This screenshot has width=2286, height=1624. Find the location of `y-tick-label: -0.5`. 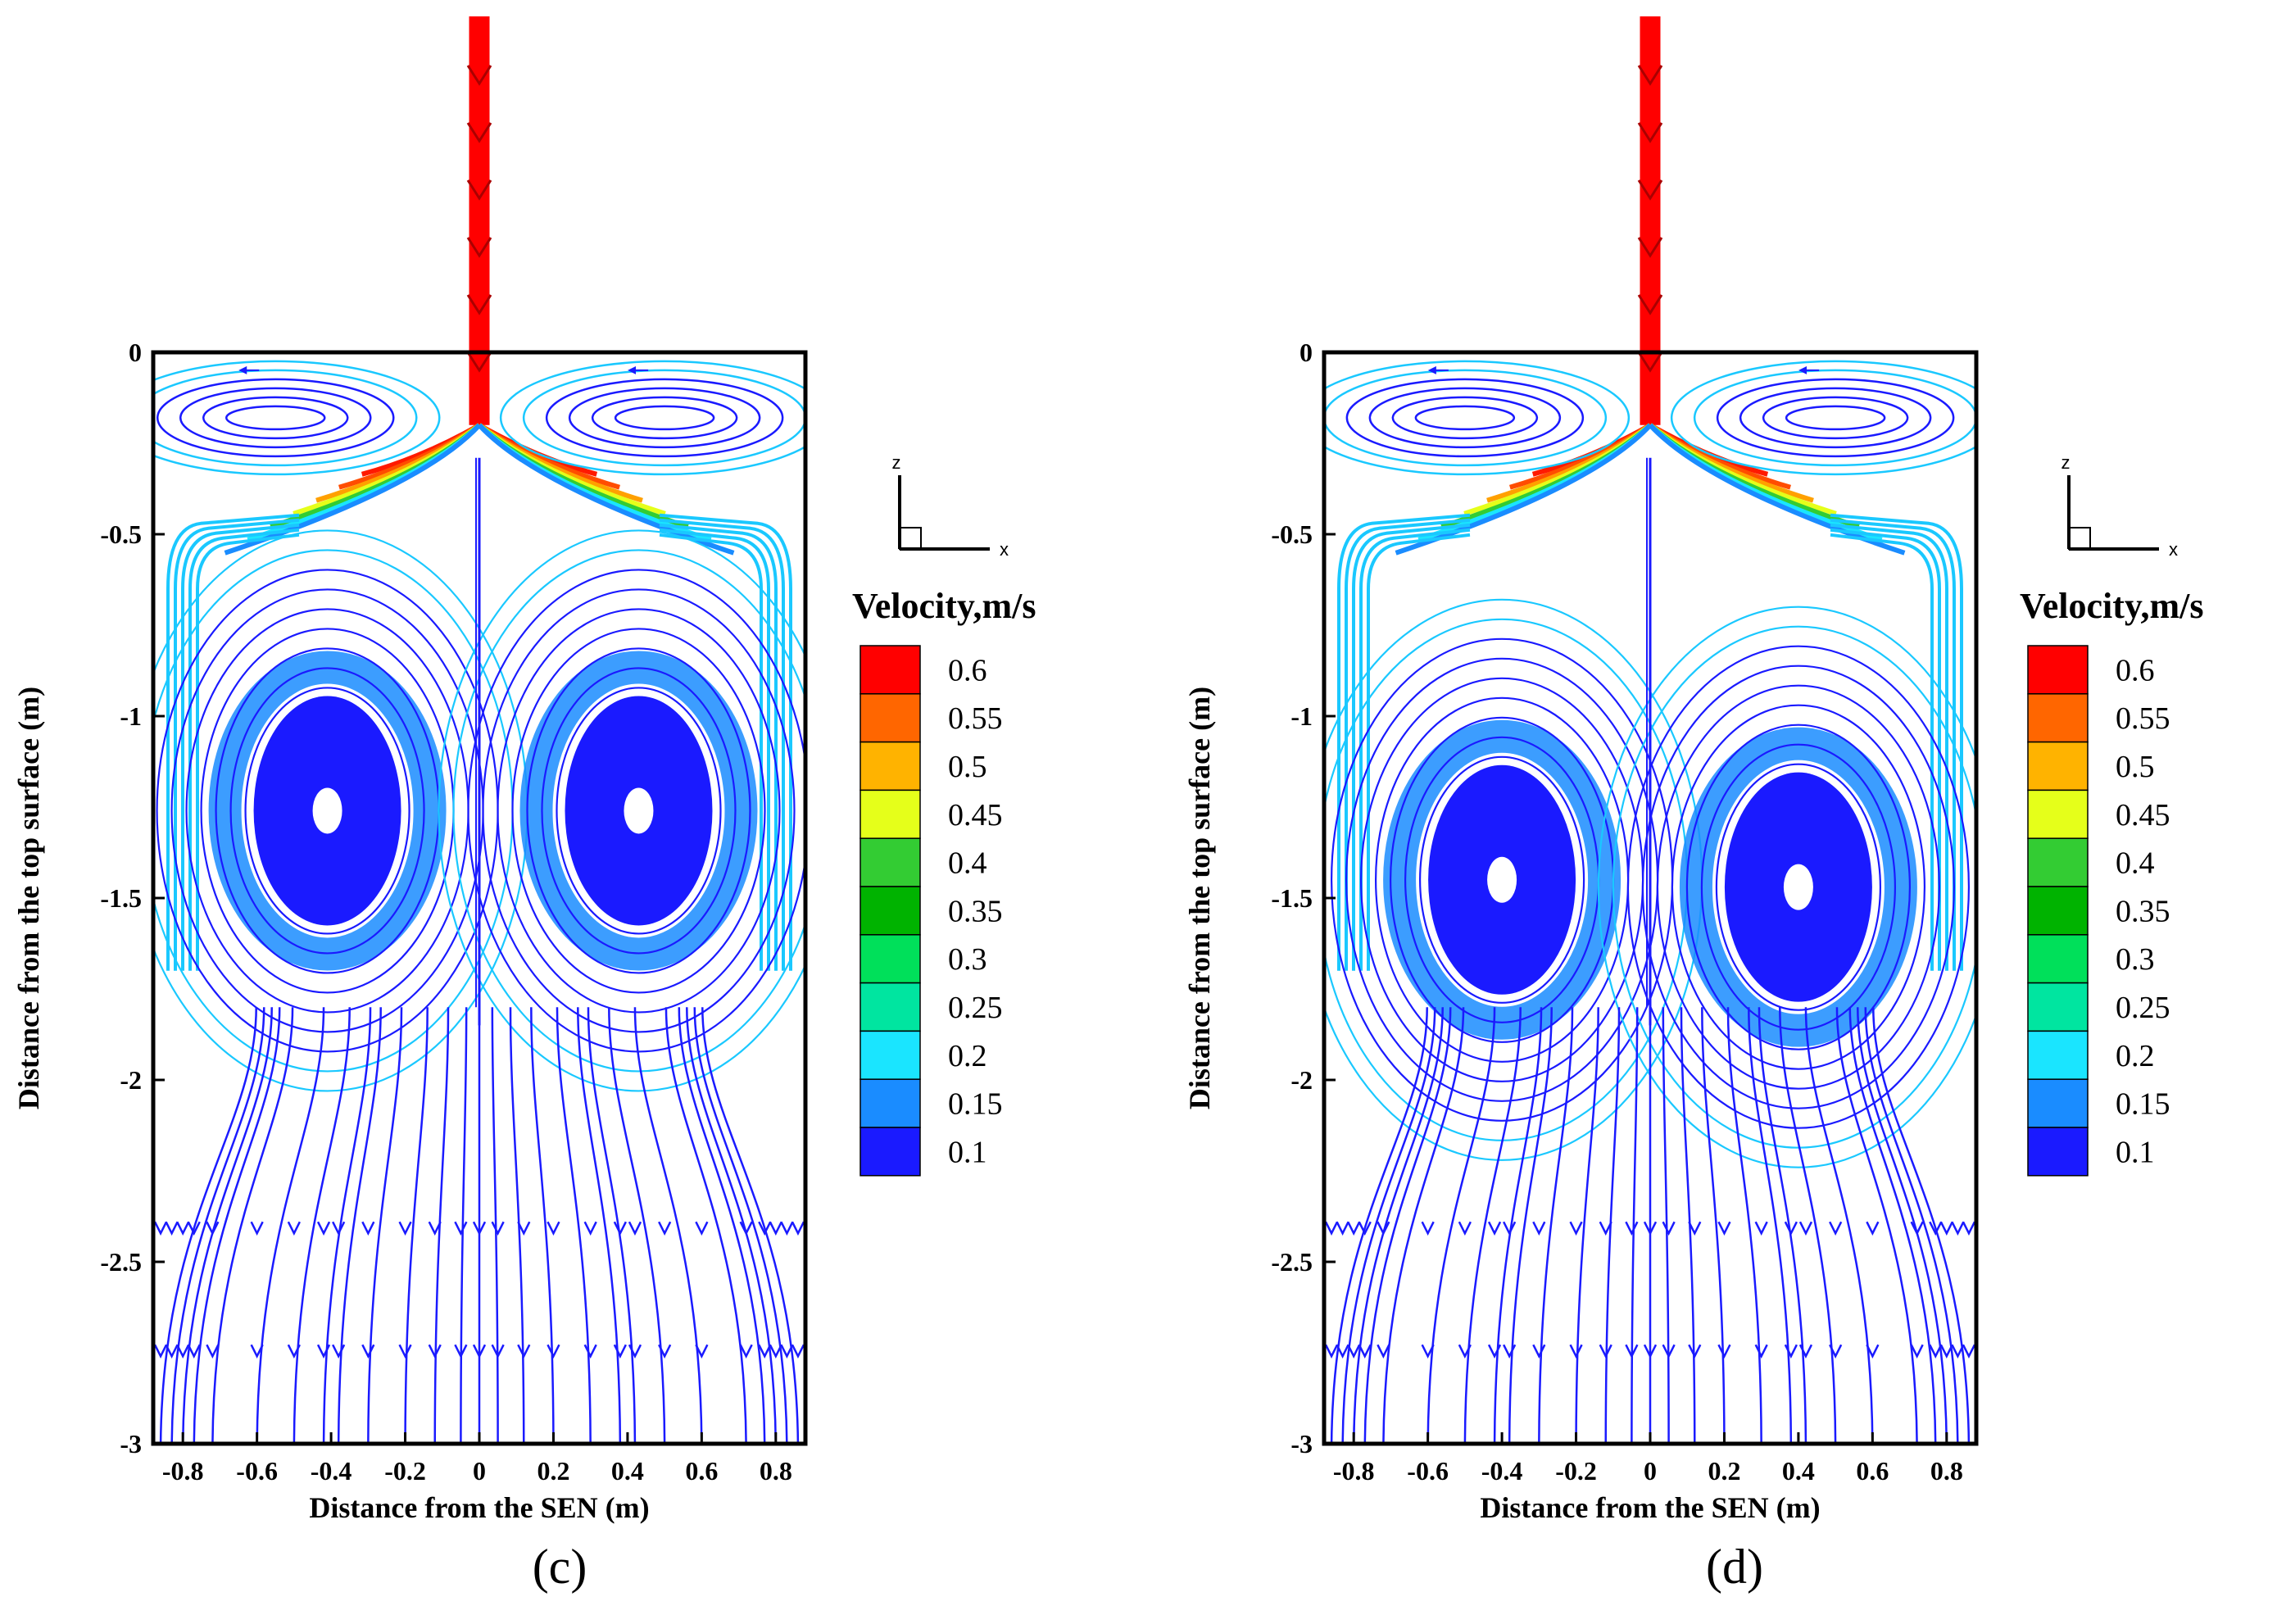

y-tick-label: -0.5 is located at coordinates (121, 534).